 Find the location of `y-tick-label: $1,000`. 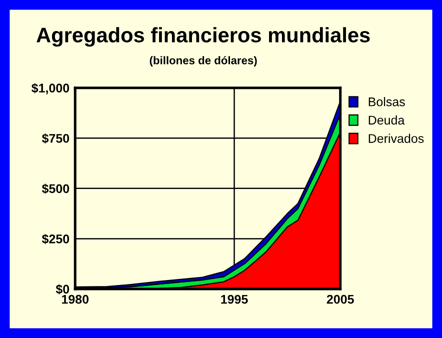

y-tick-label: $1,000 is located at coordinates (51, 88).